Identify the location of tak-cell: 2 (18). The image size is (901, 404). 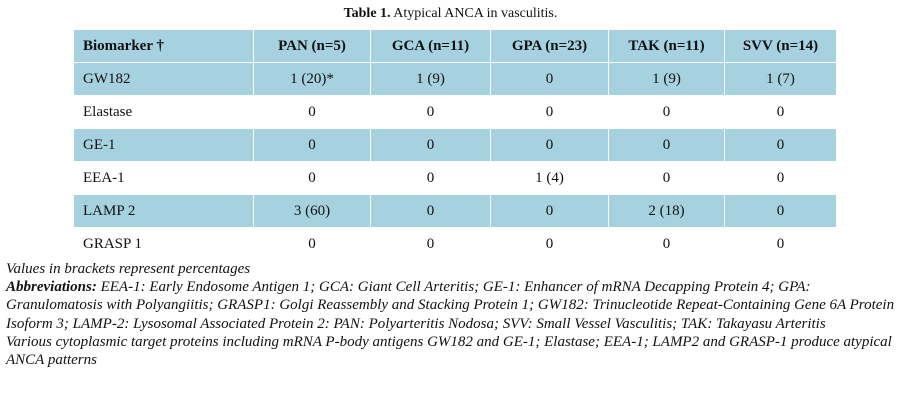
(666, 211).